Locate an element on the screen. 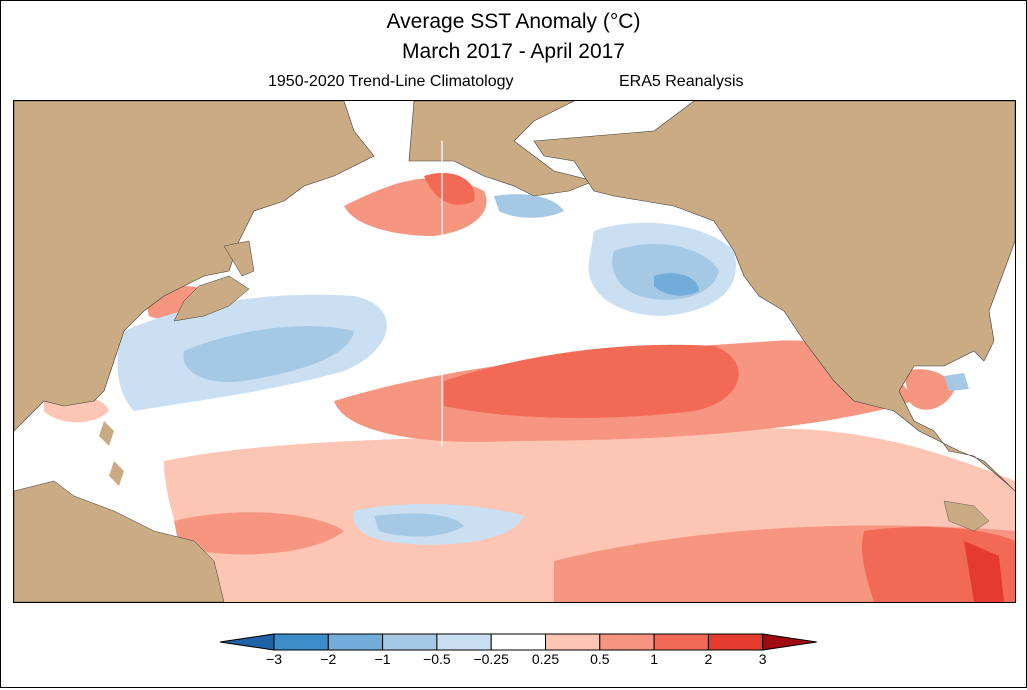  colorbar-tick-label: 1 is located at coordinates (654, 659).